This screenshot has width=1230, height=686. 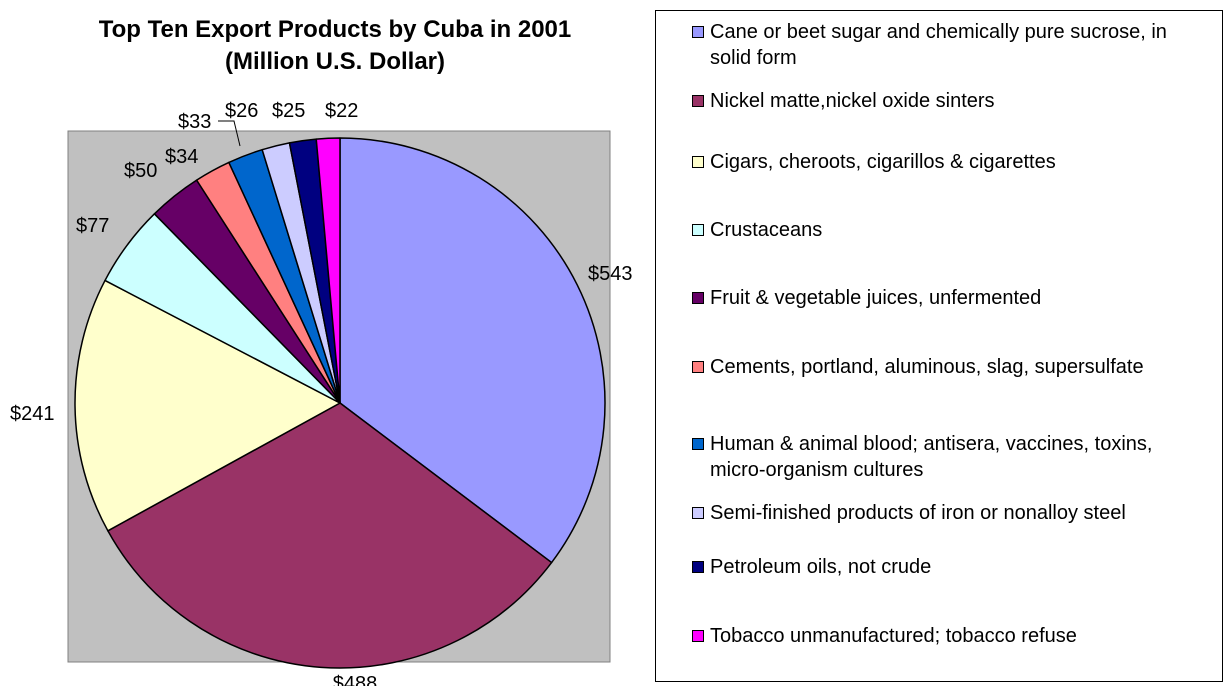 What do you see at coordinates (335, 29) in the screenshot?
I see `chart-title-line-1: Top Ten Export Products by Cuba in 2001` at bounding box center [335, 29].